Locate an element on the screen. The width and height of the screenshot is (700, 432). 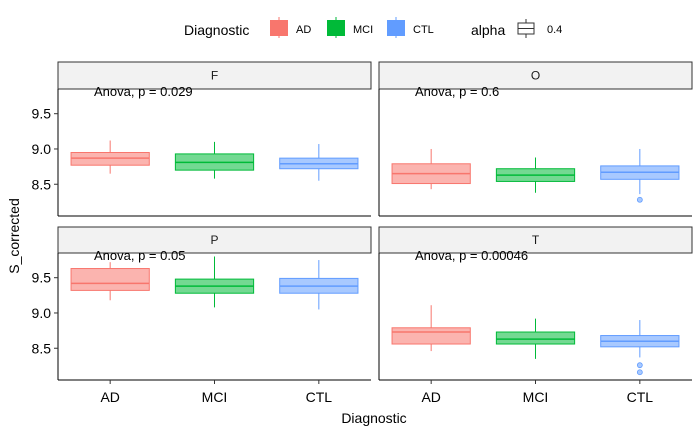
box-t-ad is located at coordinates (431, 336).